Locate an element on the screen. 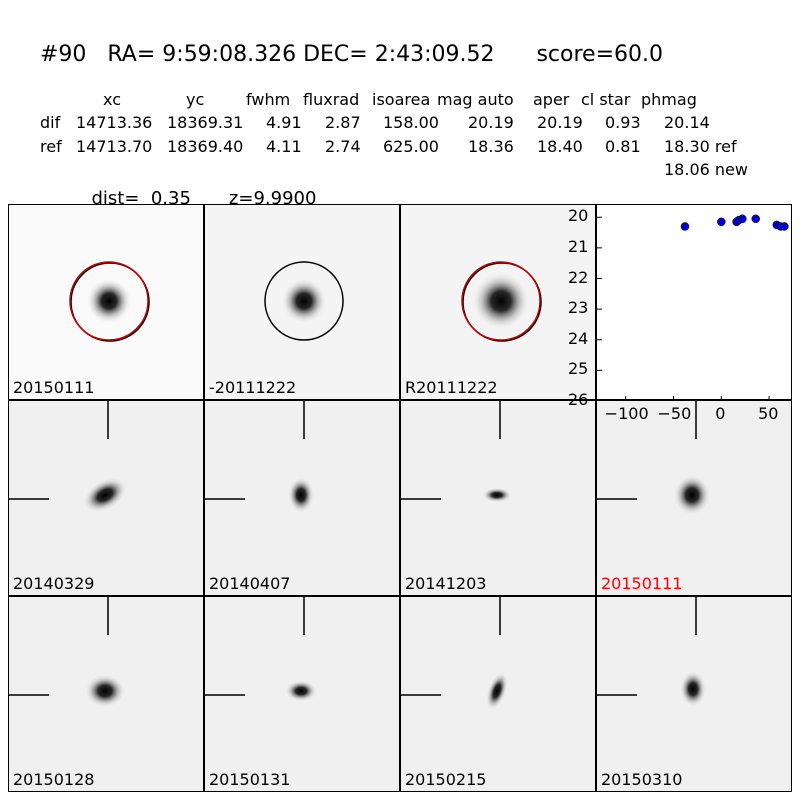  column-header: yc is located at coordinates (195, 99).